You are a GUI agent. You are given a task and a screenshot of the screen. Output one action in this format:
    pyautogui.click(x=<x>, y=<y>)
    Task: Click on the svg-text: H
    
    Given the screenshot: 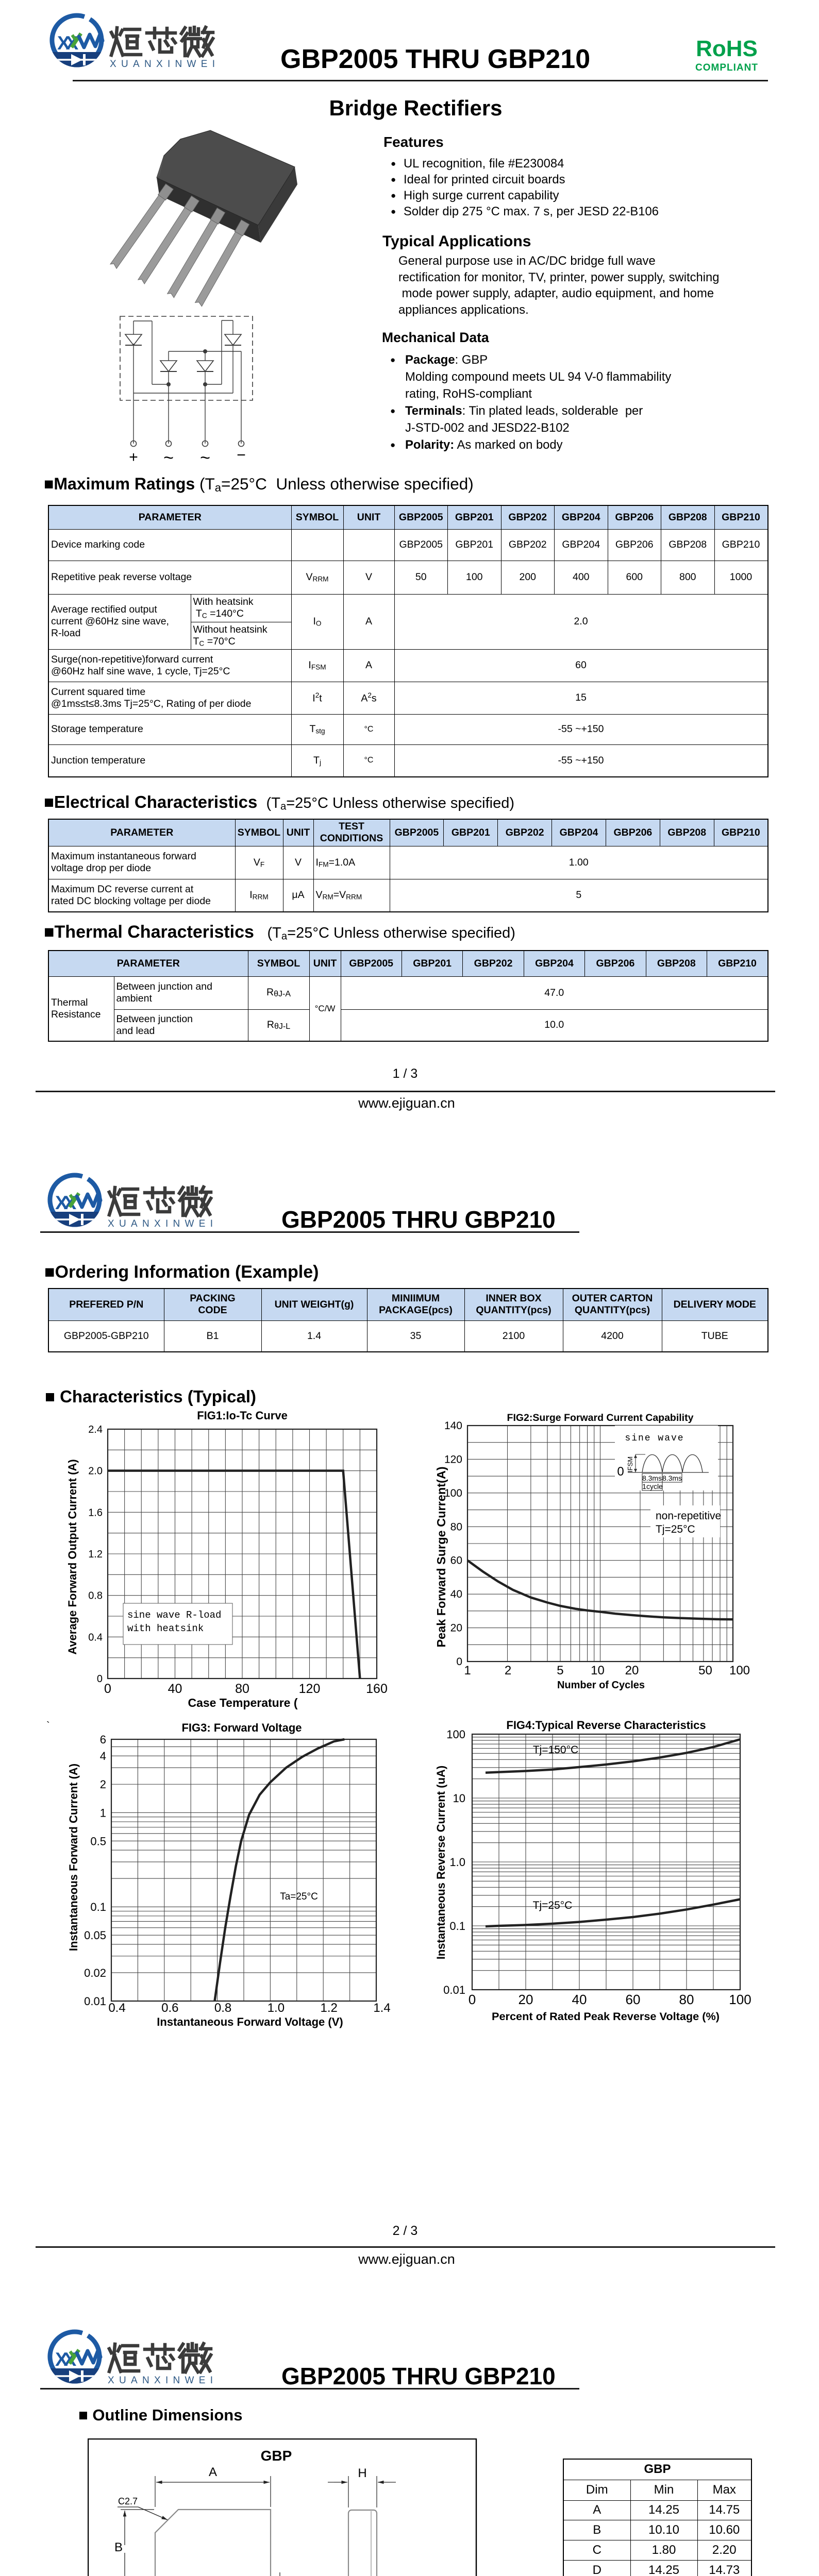 What is the action you would take?
    pyautogui.click(x=362, y=2473)
    